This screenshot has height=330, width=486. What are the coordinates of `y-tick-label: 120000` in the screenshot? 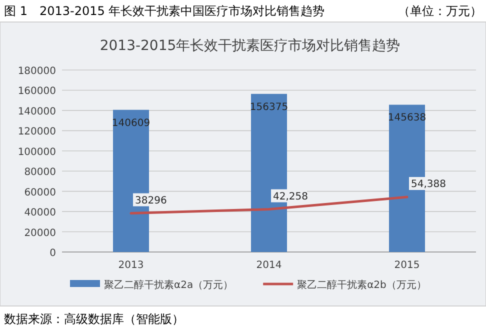 It's located at (37, 132).